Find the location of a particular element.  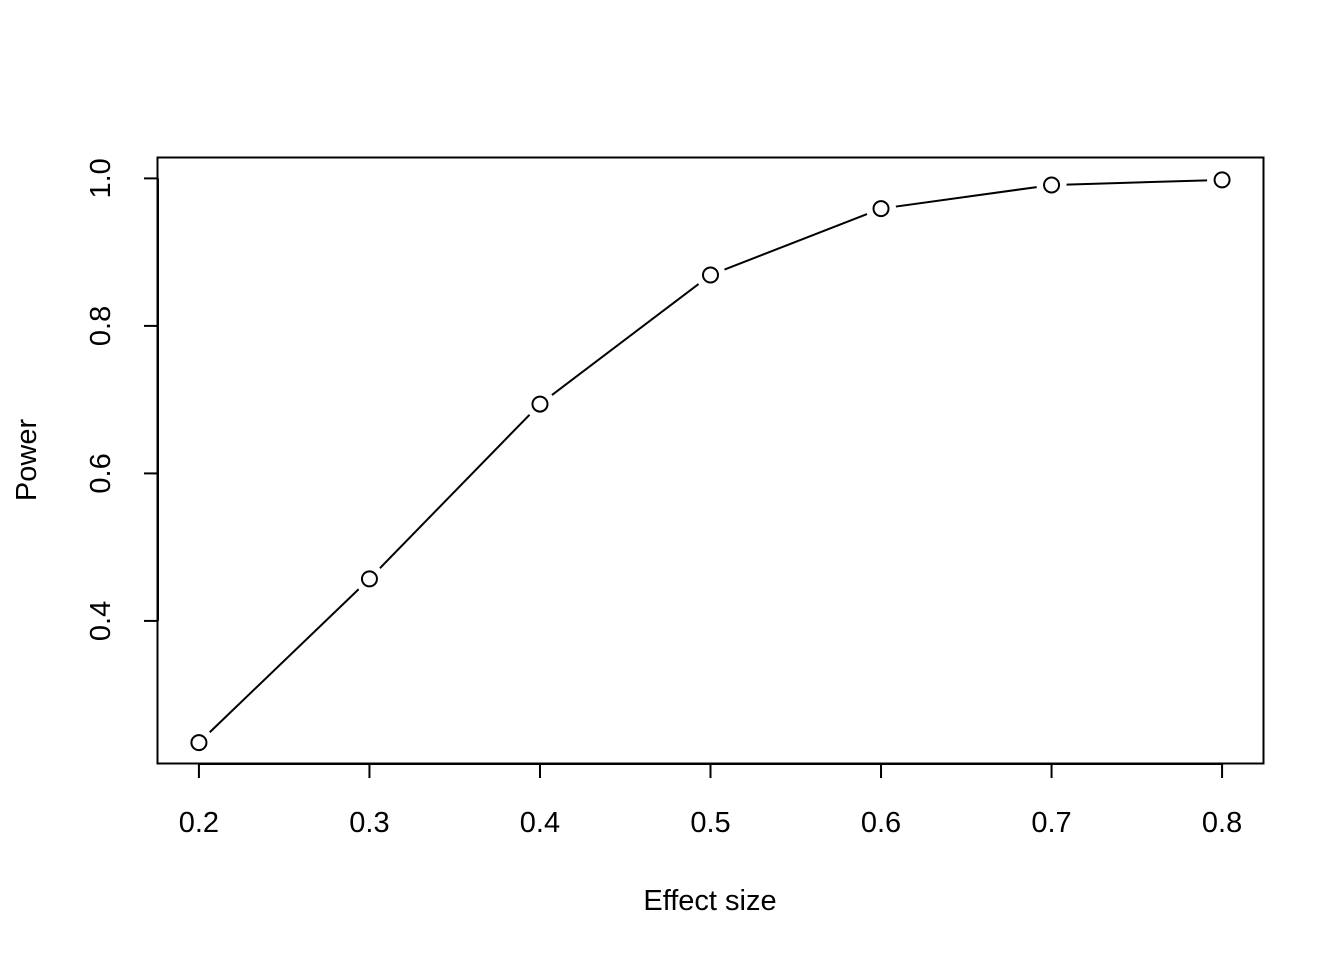

x-tick-label: 0.6 is located at coordinates (881, 823).